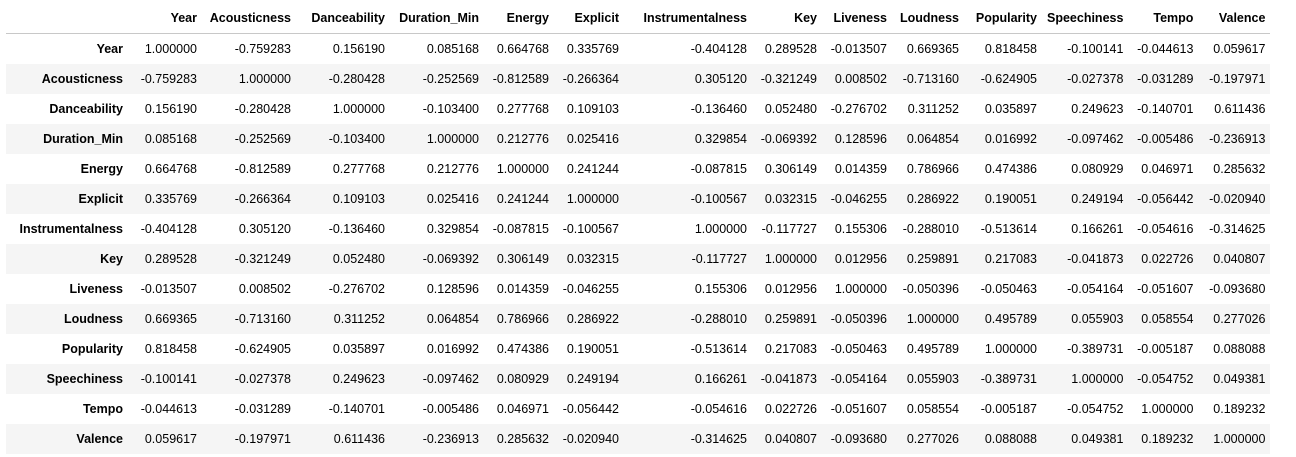 This screenshot has height=457, width=1296. Describe the element at coordinates (718, 49) in the screenshot. I see `table-cell: -0.404128` at that location.